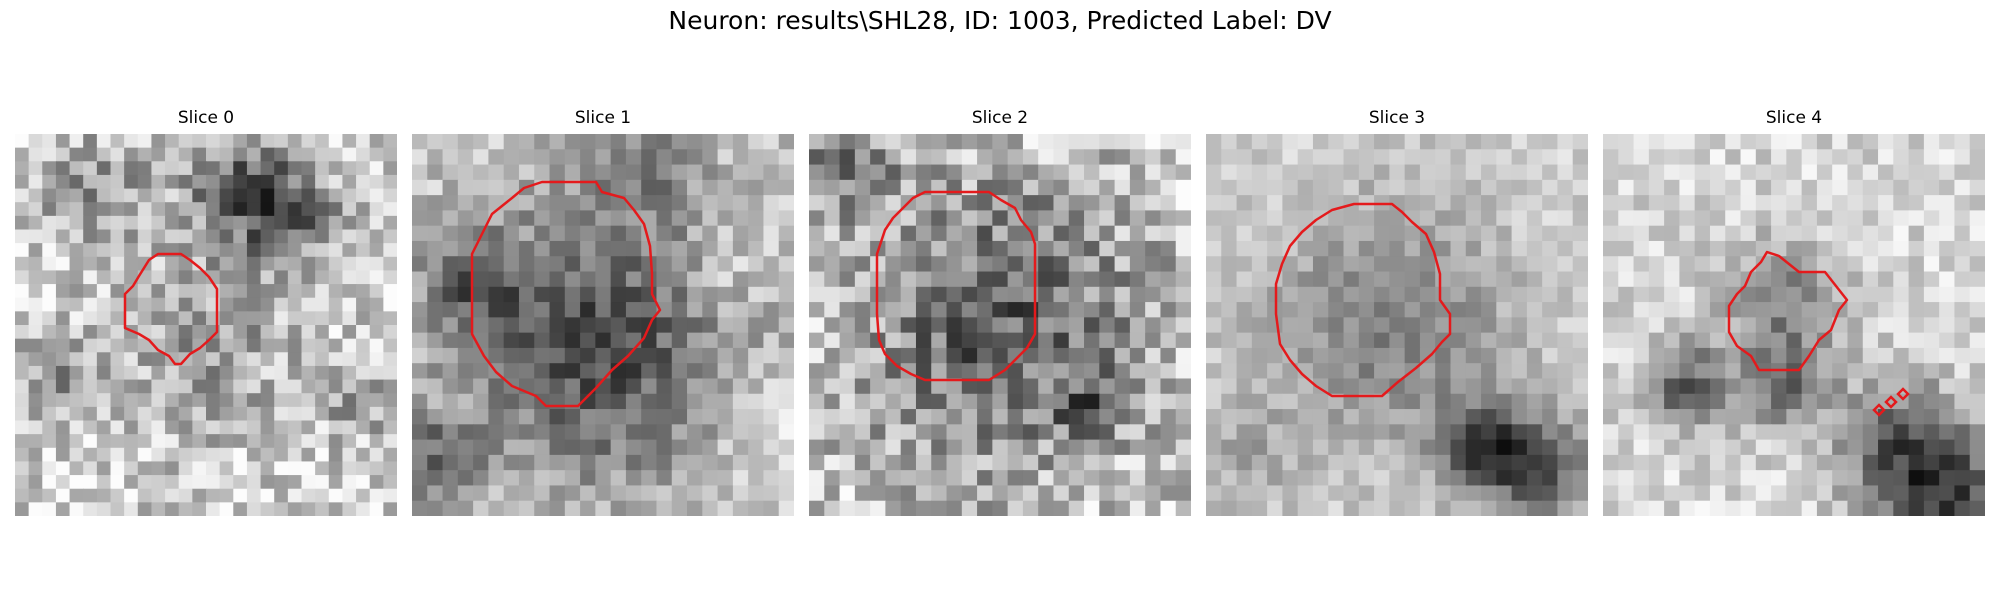 The height and width of the screenshot is (600, 2000). I want to click on slice-title-0: Slice 0, so click(206, 118).